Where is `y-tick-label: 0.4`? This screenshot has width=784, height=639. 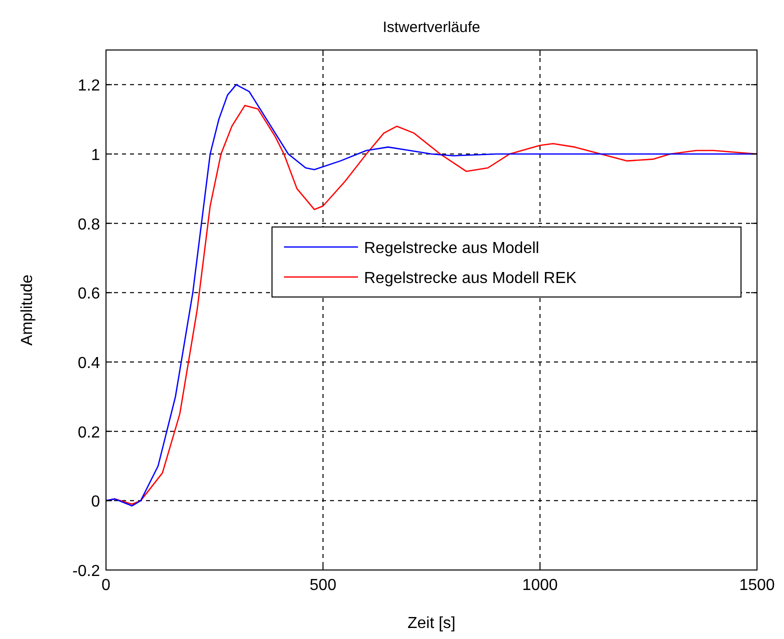 y-tick-label: 0.4 is located at coordinates (89, 363).